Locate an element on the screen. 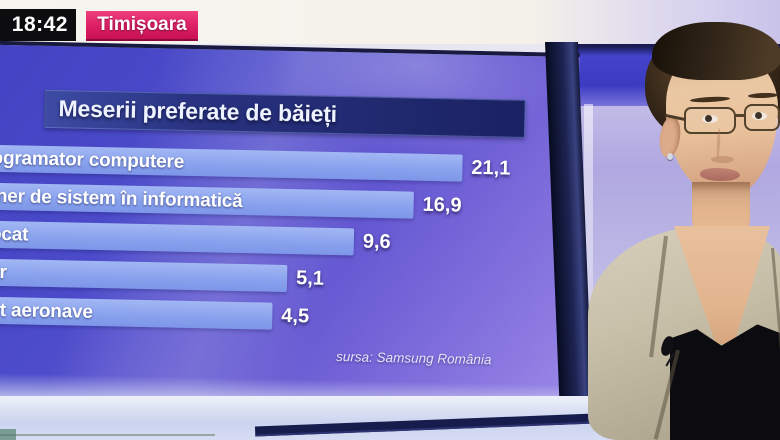  timestamp-badge: 18:42 is located at coordinates (38, 25).